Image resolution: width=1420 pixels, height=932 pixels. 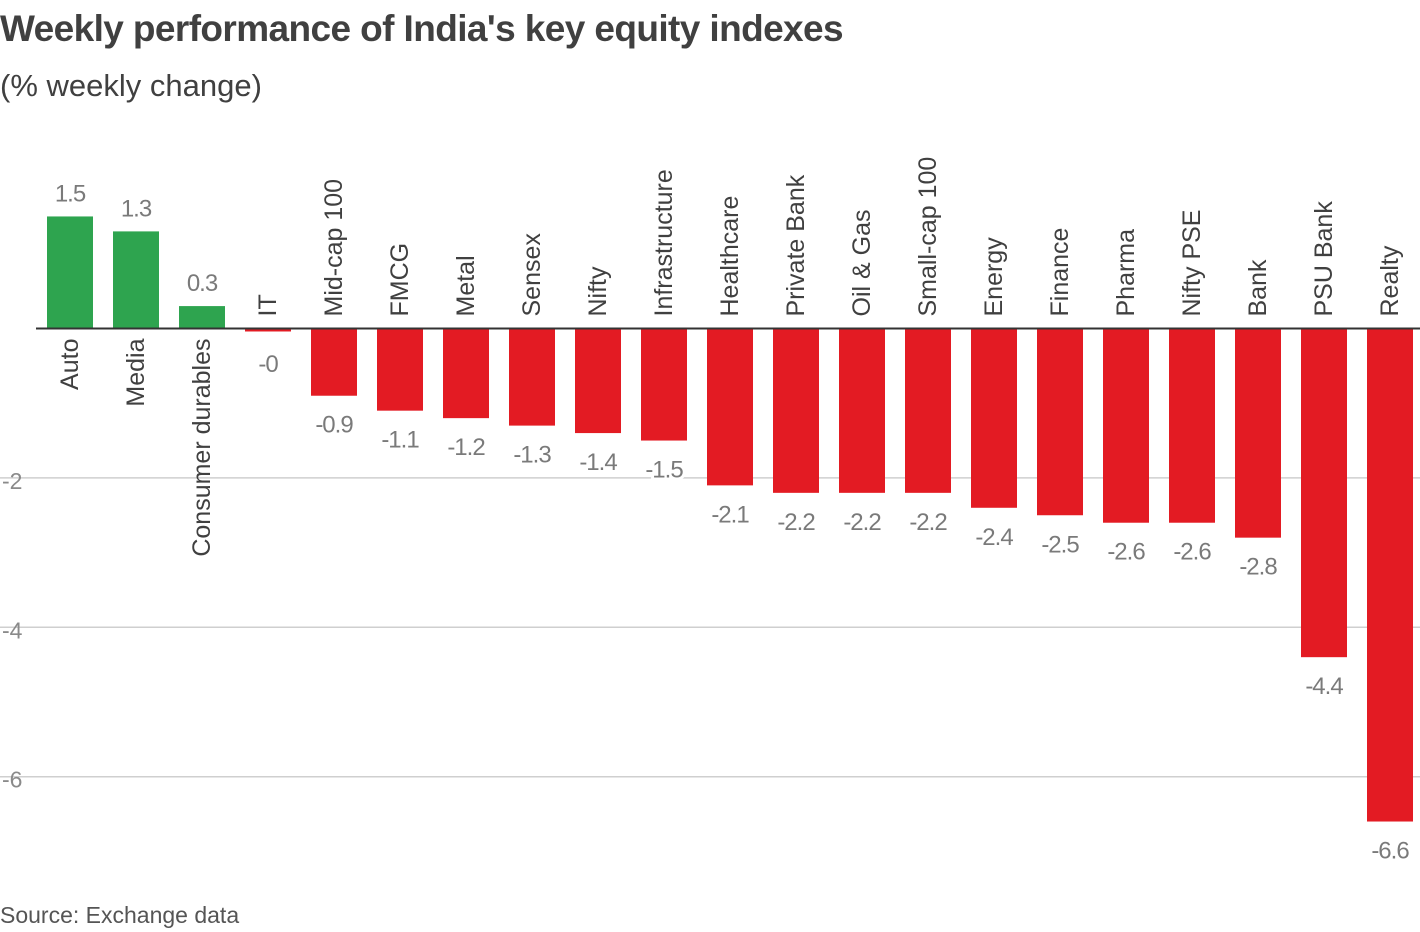 What do you see at coordinates (532, 455) in the screenshot?
I see `value-label: -1.3` at bounding box center [532, 455].